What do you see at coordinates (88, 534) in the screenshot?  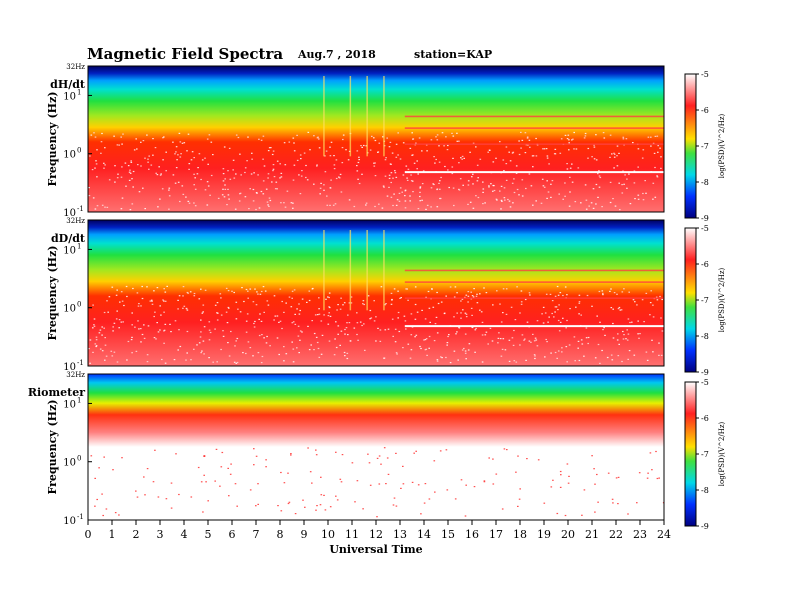 I see `x-tick-label-0: 0` at bounding box center [88, 534].